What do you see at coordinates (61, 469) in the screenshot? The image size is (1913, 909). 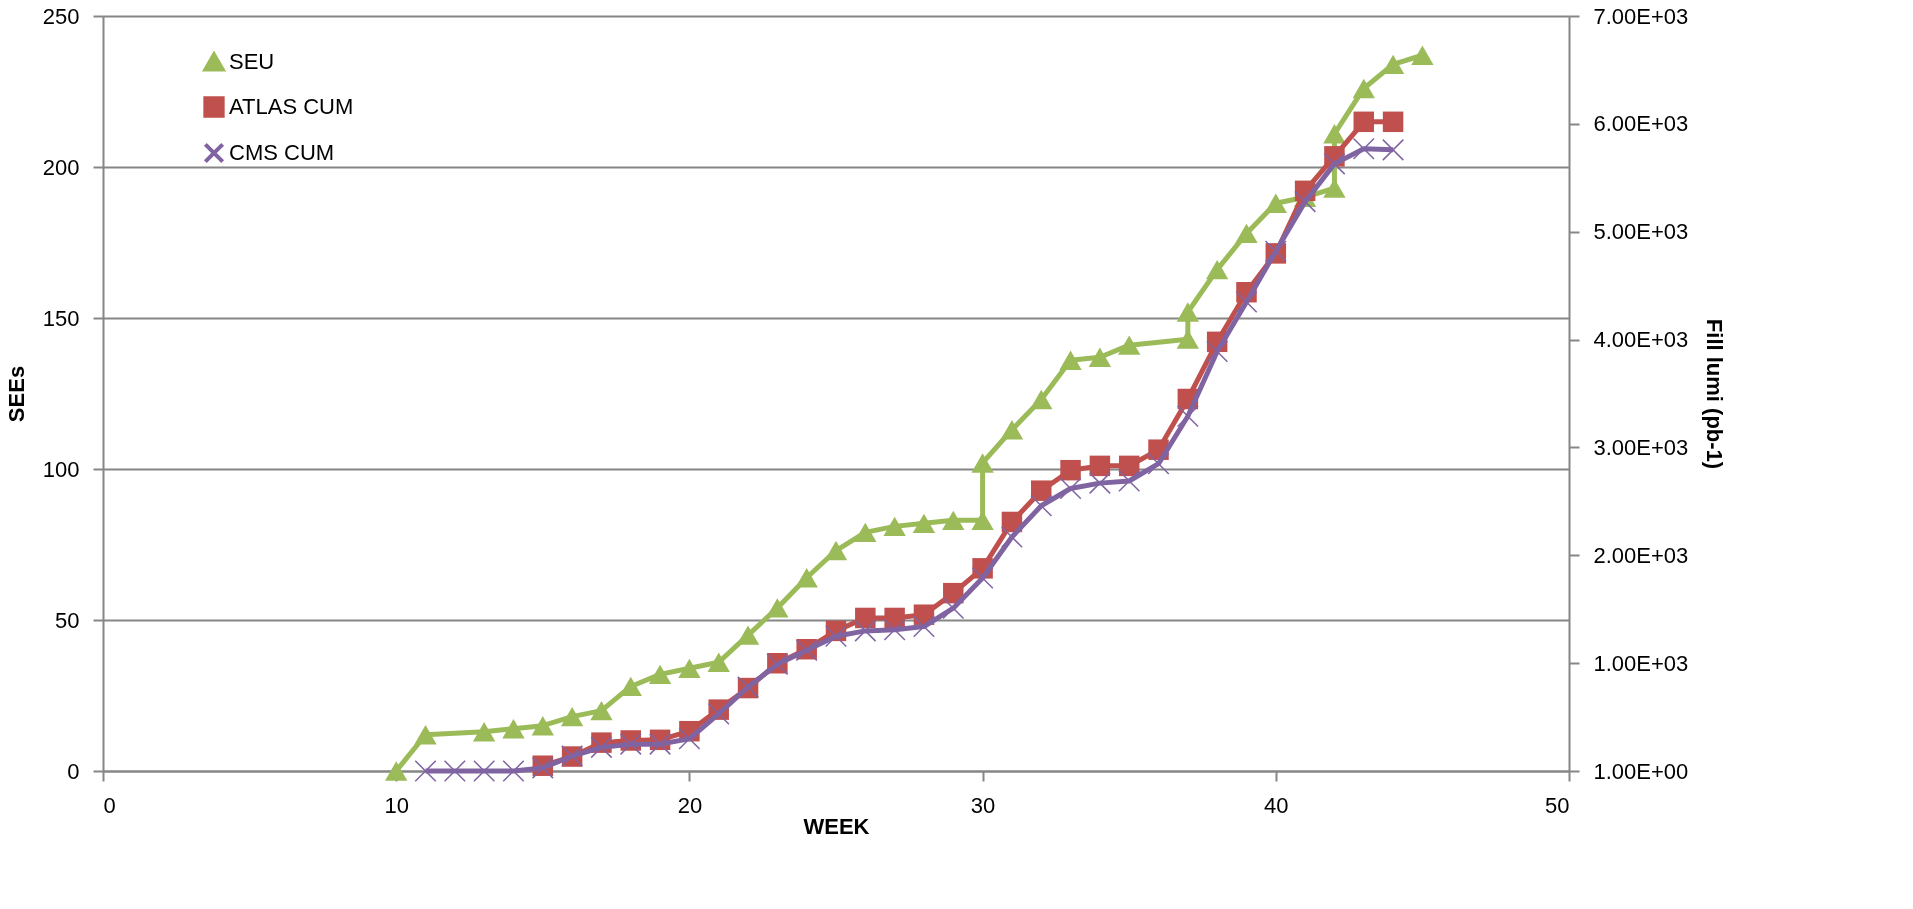 I see `y-tick-label: 100` at bounding box center [61, 469].